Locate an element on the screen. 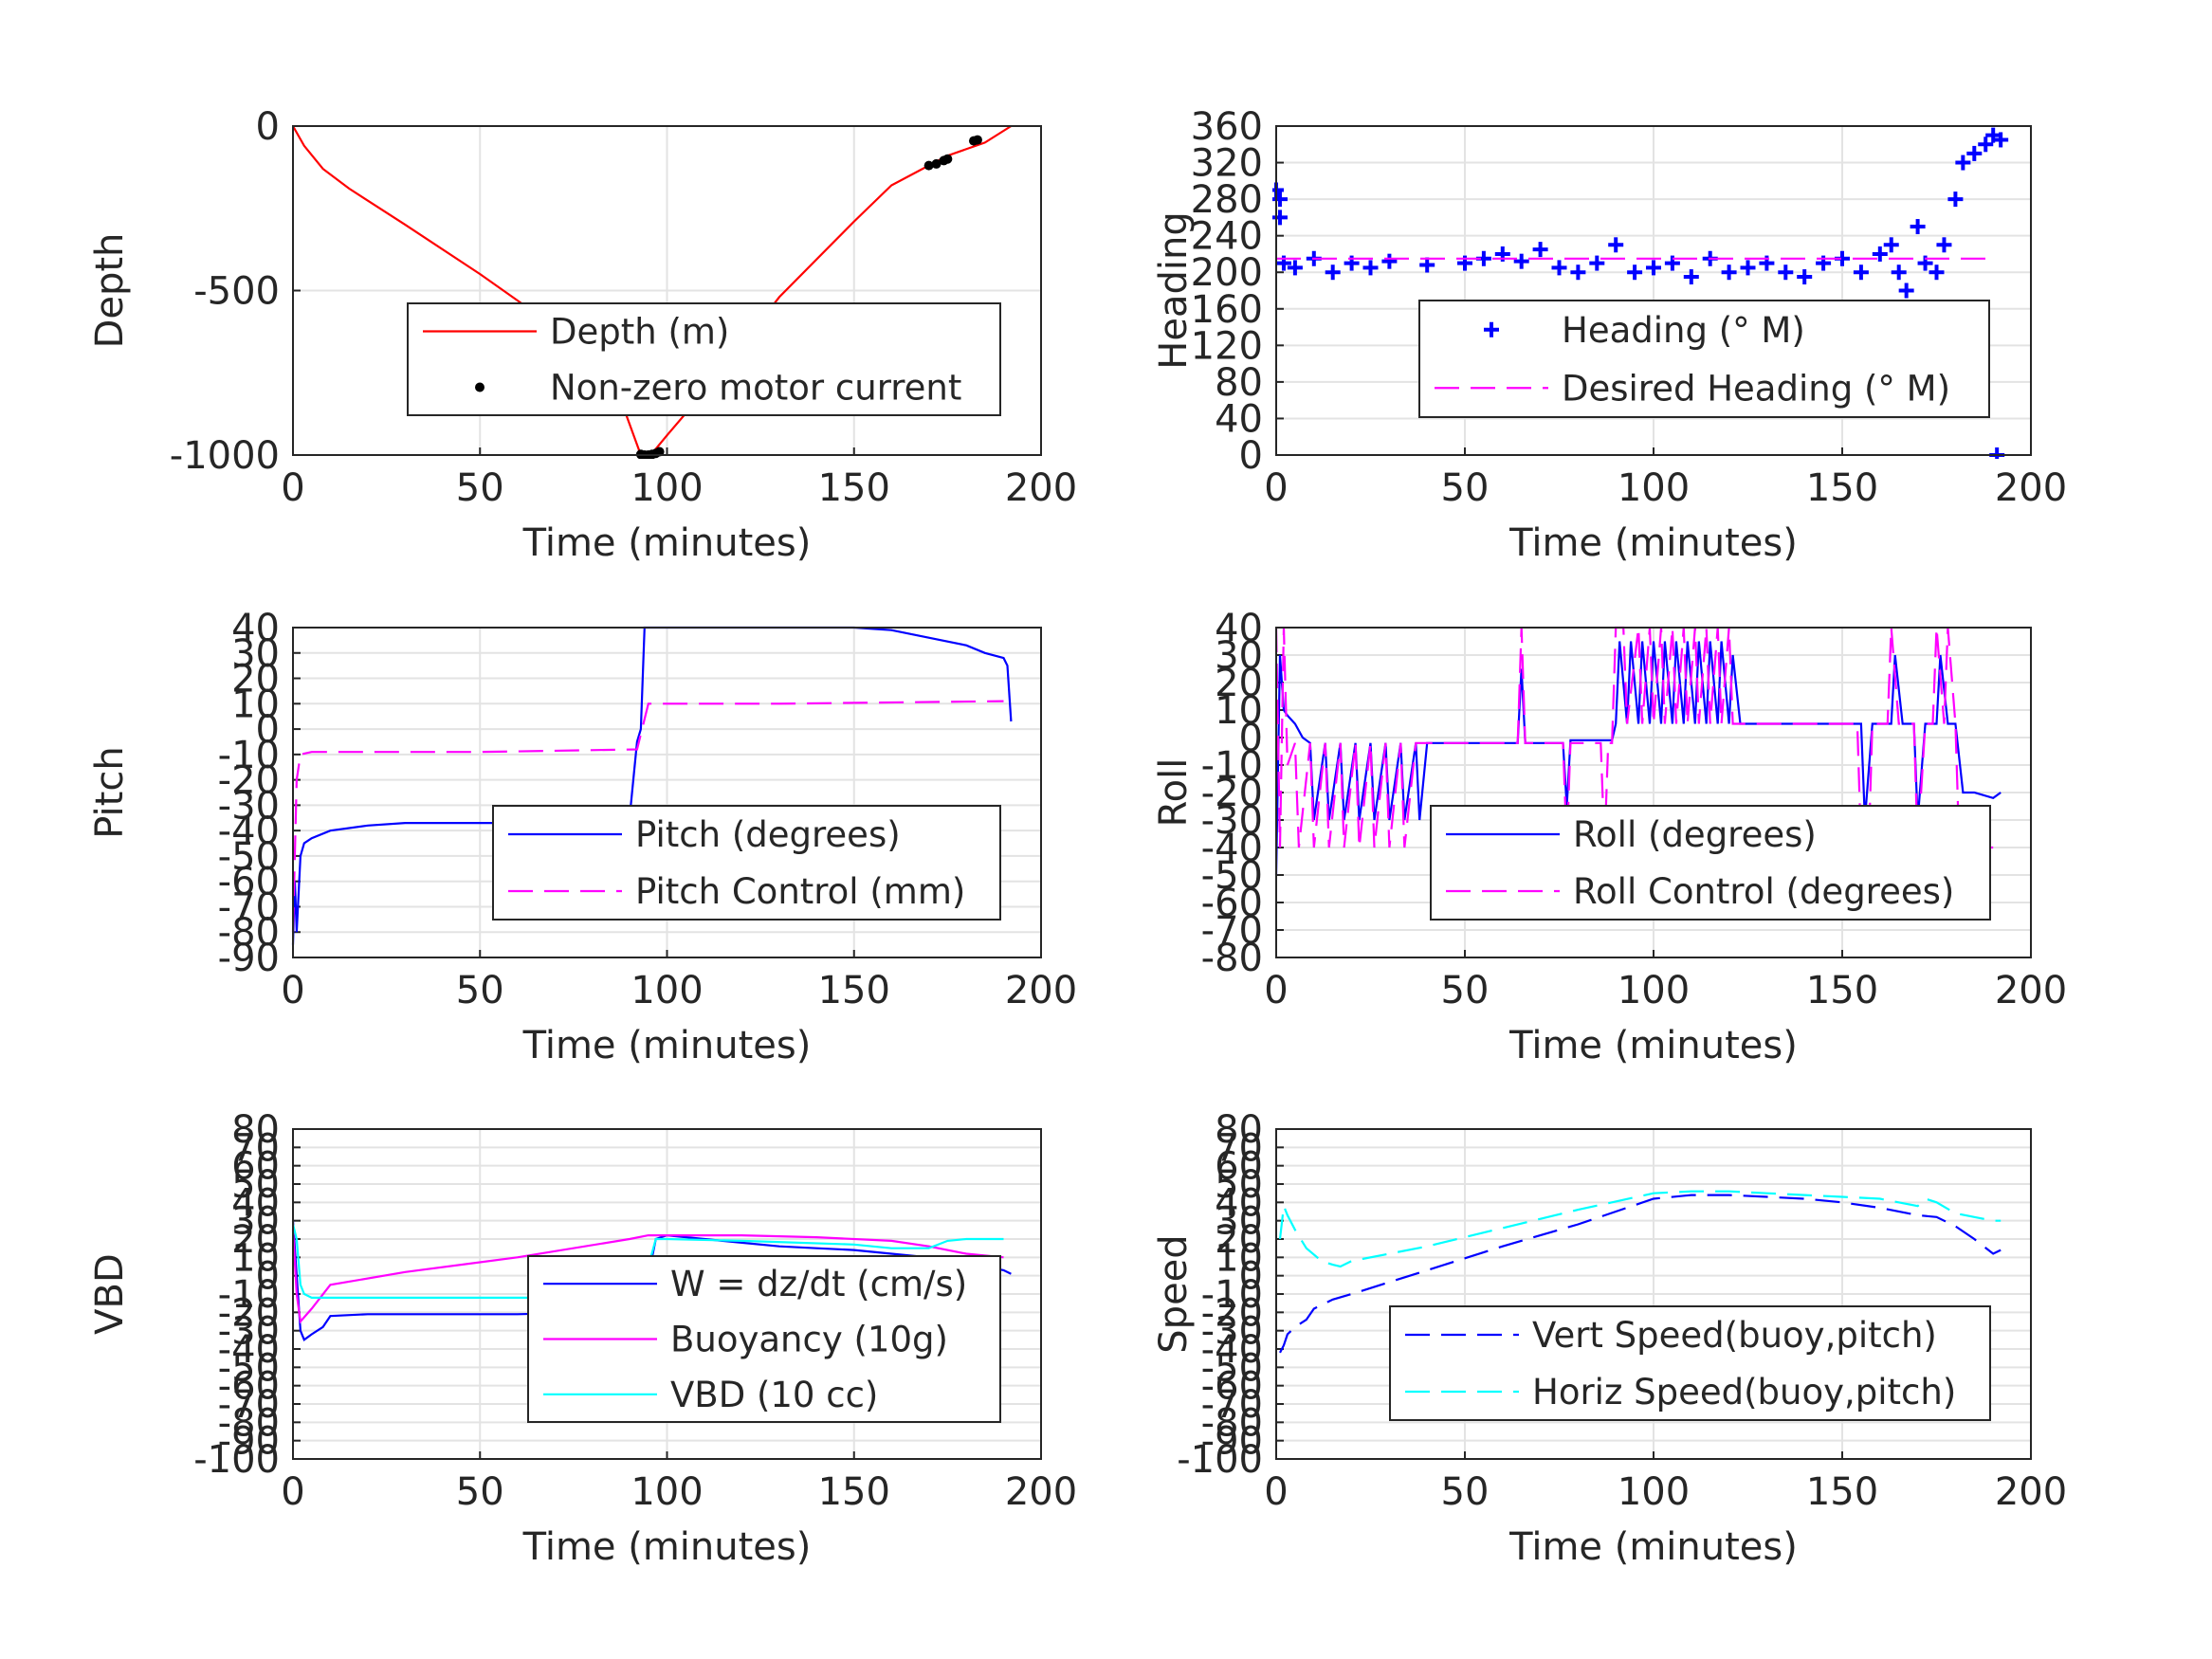 This screenshot has height=1659, width=2212. y-tick-label: 360 is located at coordinates (1227, 127).